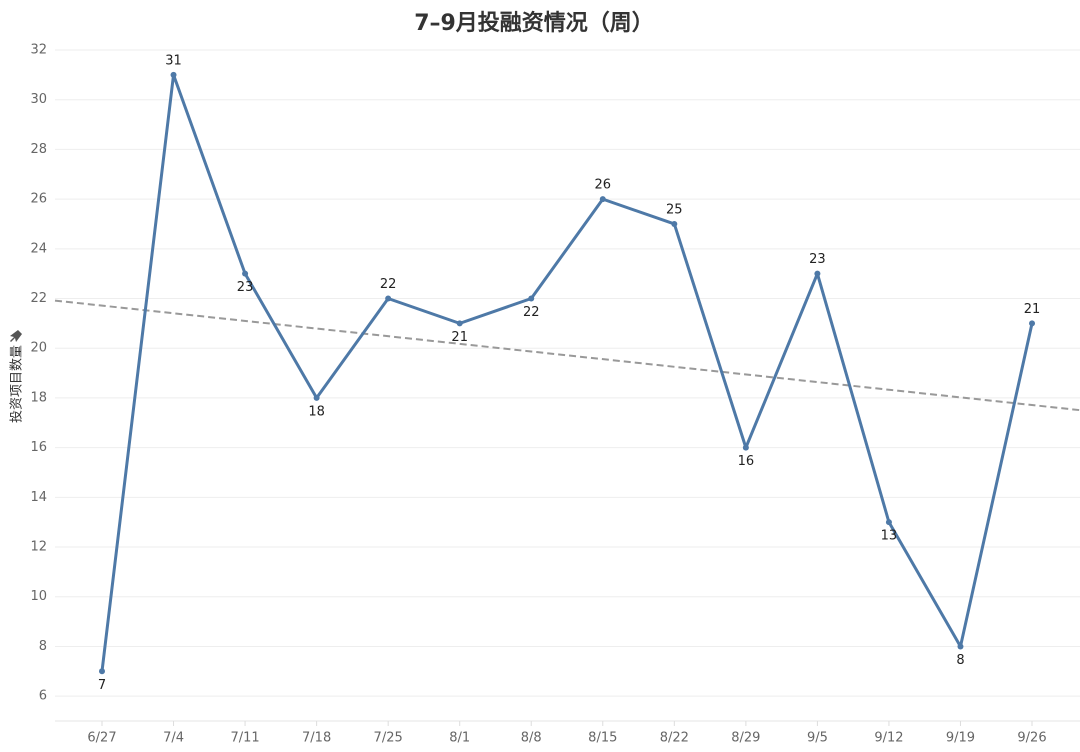 The image size is (1080, 752). What do you see at coordinates (173, 738) in the screenshot?
I see `x-tick-label: 7/4` at bounding box center [173, 738].